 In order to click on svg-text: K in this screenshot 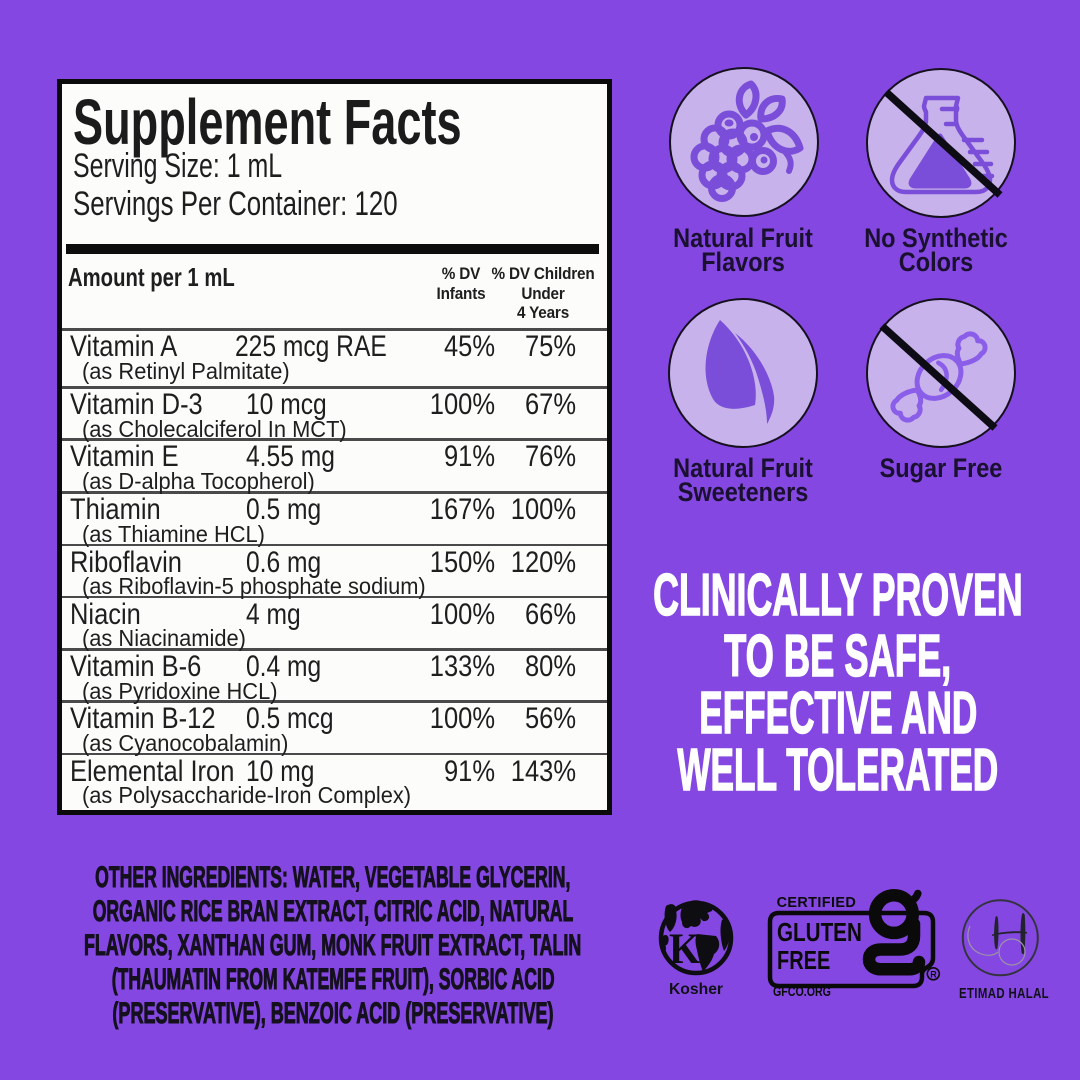, I will do `click(684, 949)`.